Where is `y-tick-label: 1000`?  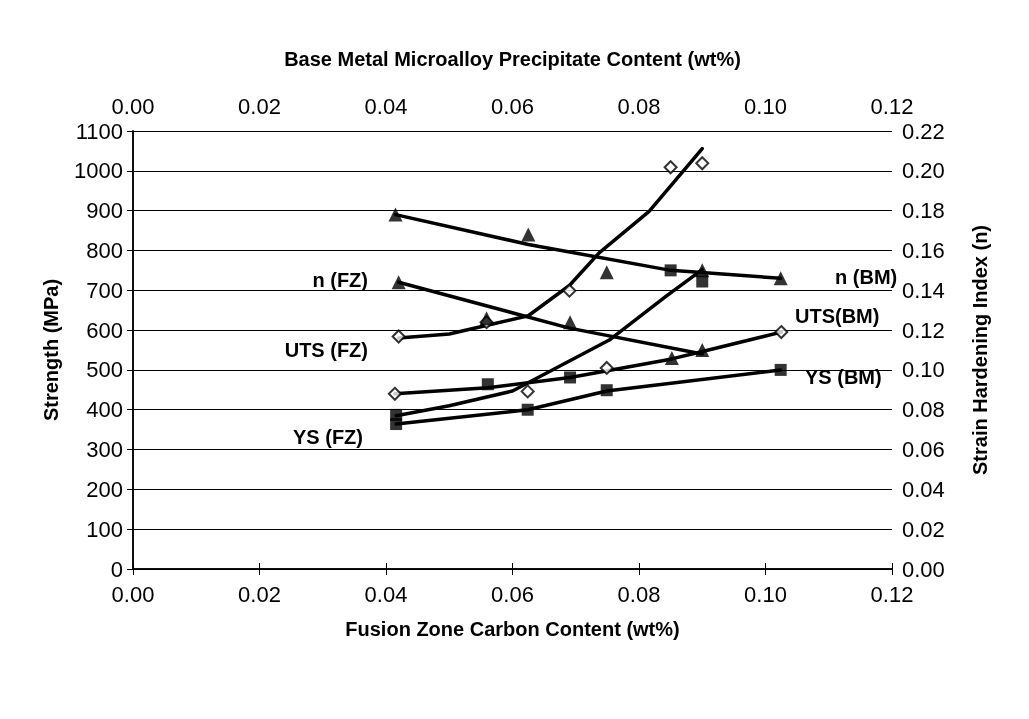
y-tick-label: 1000 is located at coordinates (98, 171).